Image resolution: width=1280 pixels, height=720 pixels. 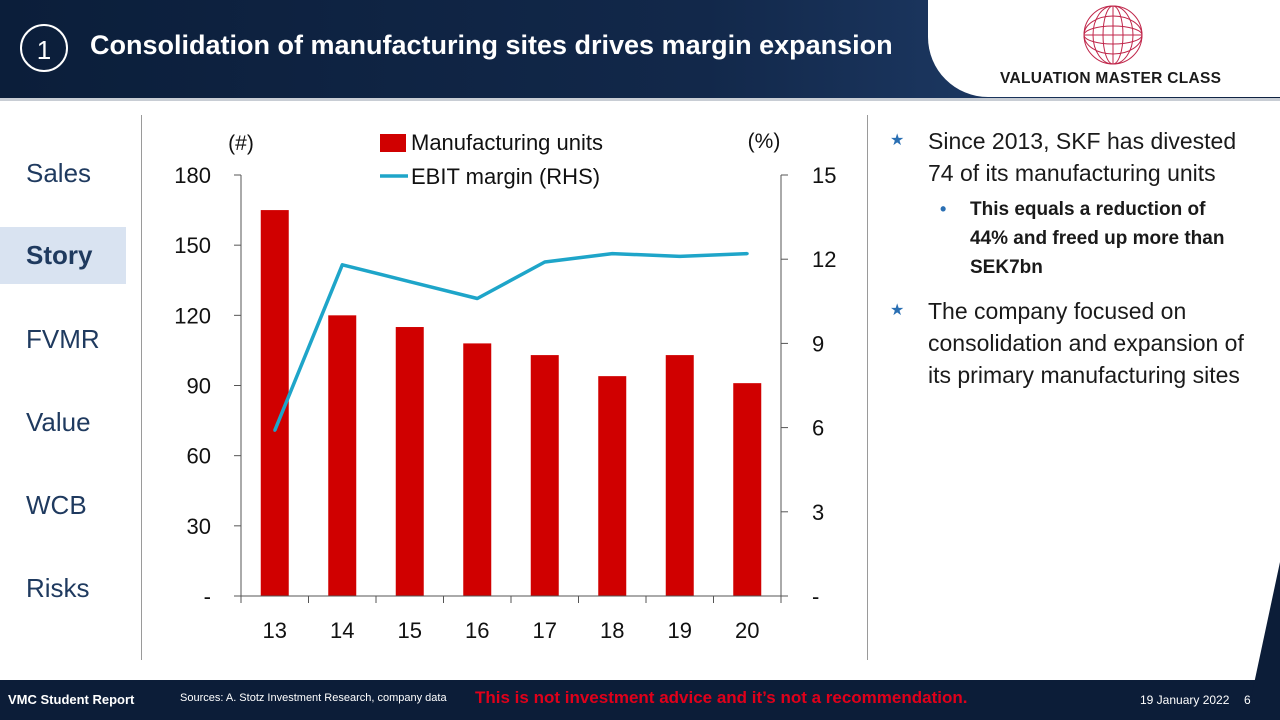 I want to click on nav-divider, so click(x=141, y=387).